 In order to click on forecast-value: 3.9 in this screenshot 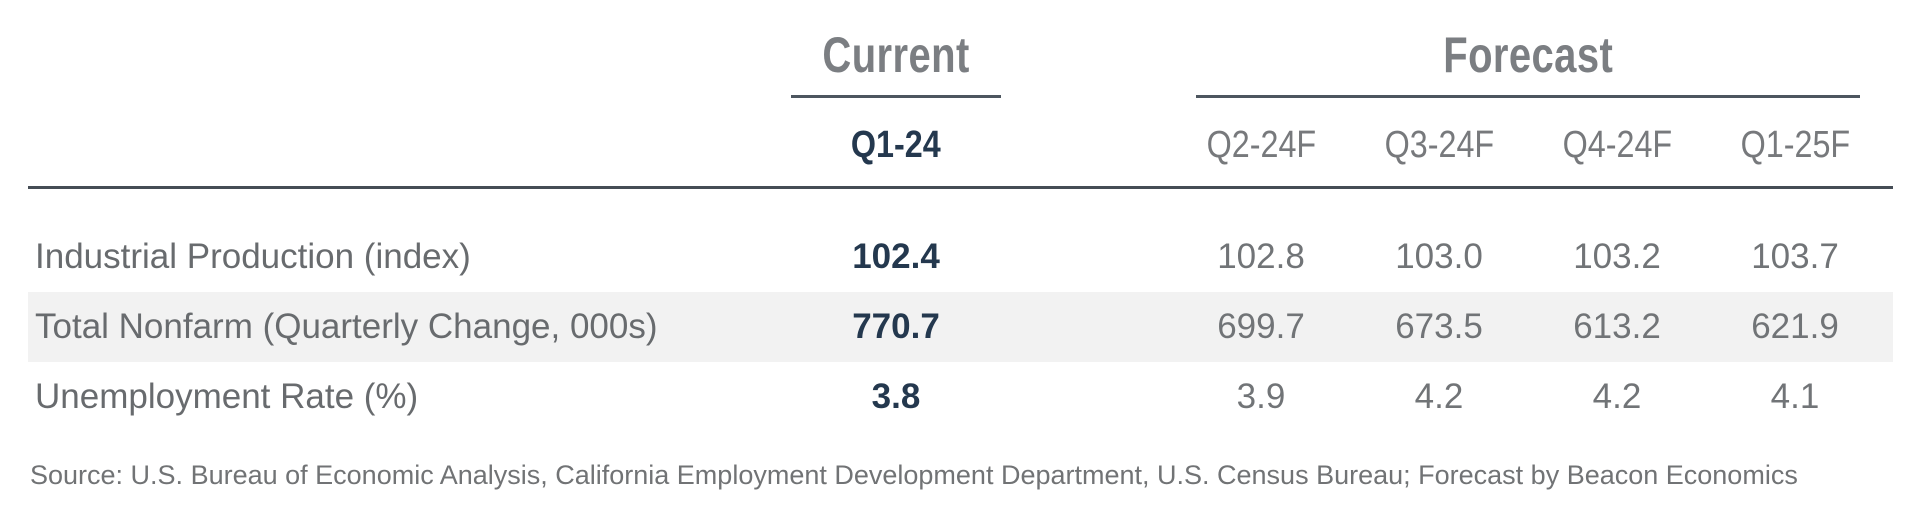, I will do `click(1261, 396)`.